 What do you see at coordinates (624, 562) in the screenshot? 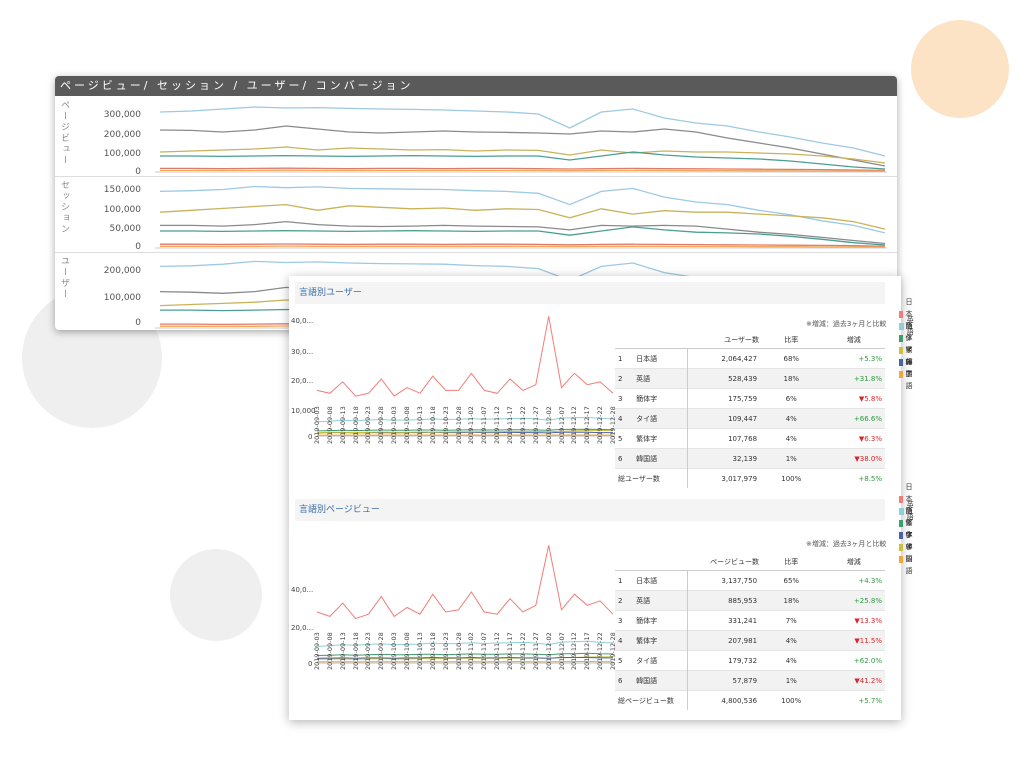
I see `col-rank` at bounding box center [624, 562].